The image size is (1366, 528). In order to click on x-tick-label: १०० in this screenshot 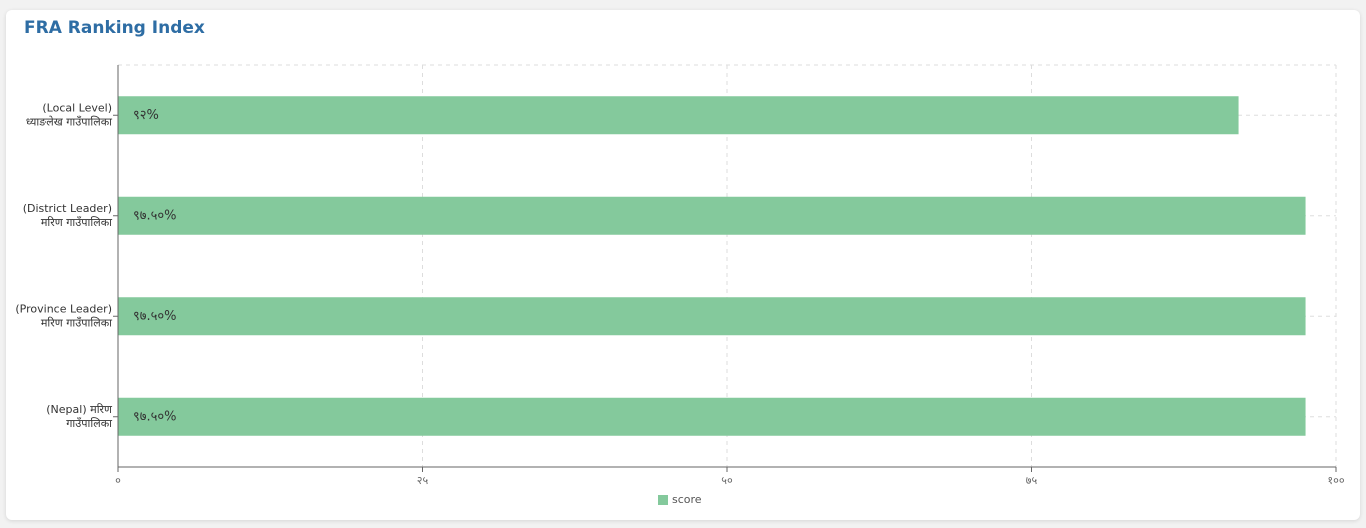, I will do `click(1335, 480)`.